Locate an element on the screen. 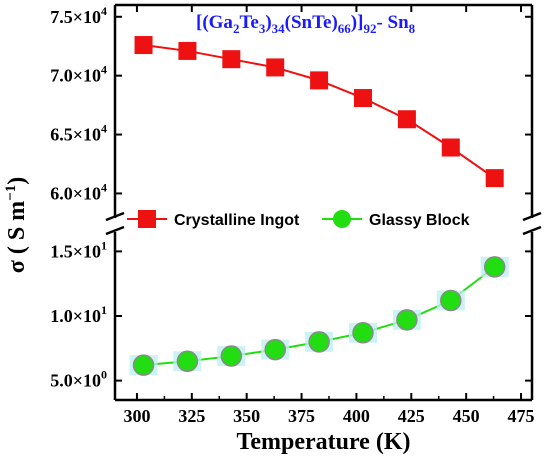 Image resolution: width=550 pixels, height=461 pixels. x-tick-label: 375 is located at coordinates (301, 416).